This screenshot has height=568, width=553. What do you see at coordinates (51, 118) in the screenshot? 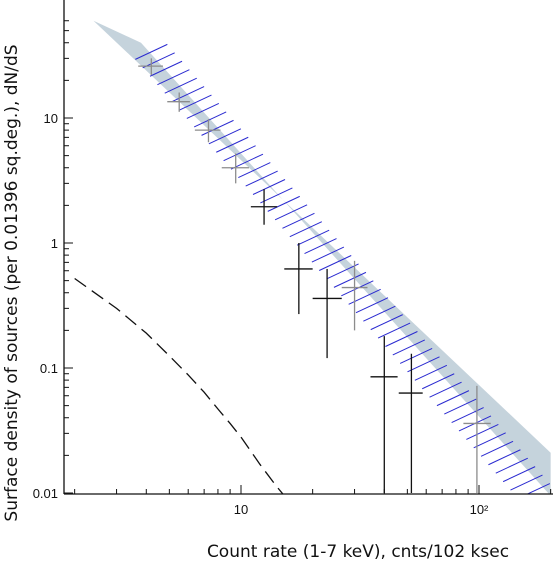
I see `y-tick-label: 10` at bounding box center [51, 118].